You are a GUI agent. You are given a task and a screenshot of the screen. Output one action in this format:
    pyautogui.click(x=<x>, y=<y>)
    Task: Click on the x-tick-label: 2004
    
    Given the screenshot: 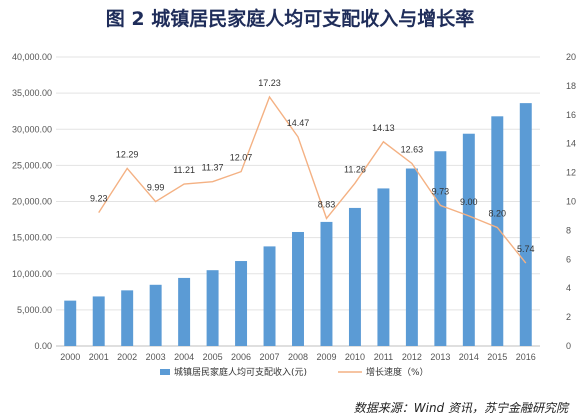 What is the action you would take?
    pyautogui.click(x=184, y=357)
    